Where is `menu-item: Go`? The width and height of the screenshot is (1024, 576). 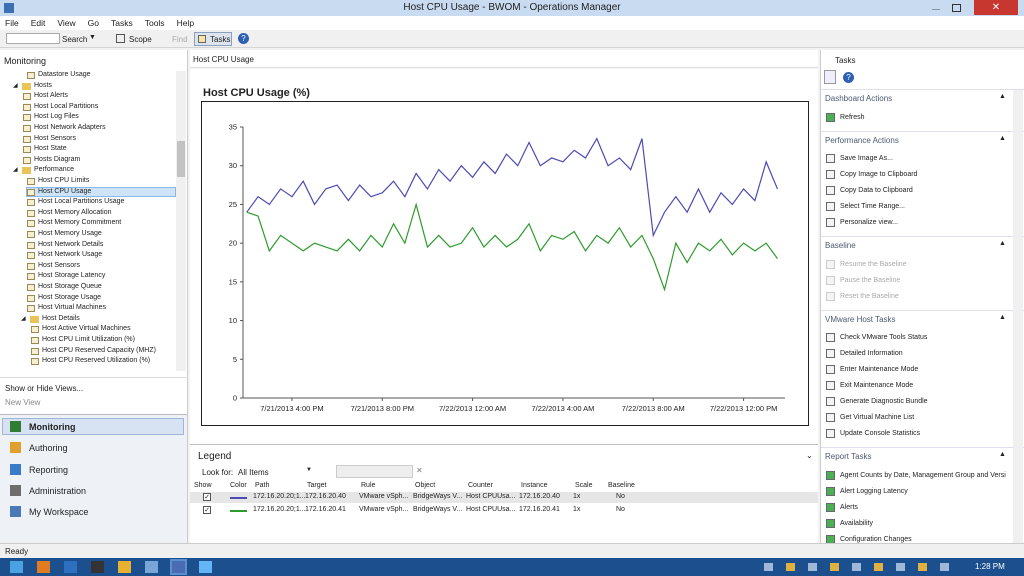 menu-item: Go is located at coordinates (93, 23).